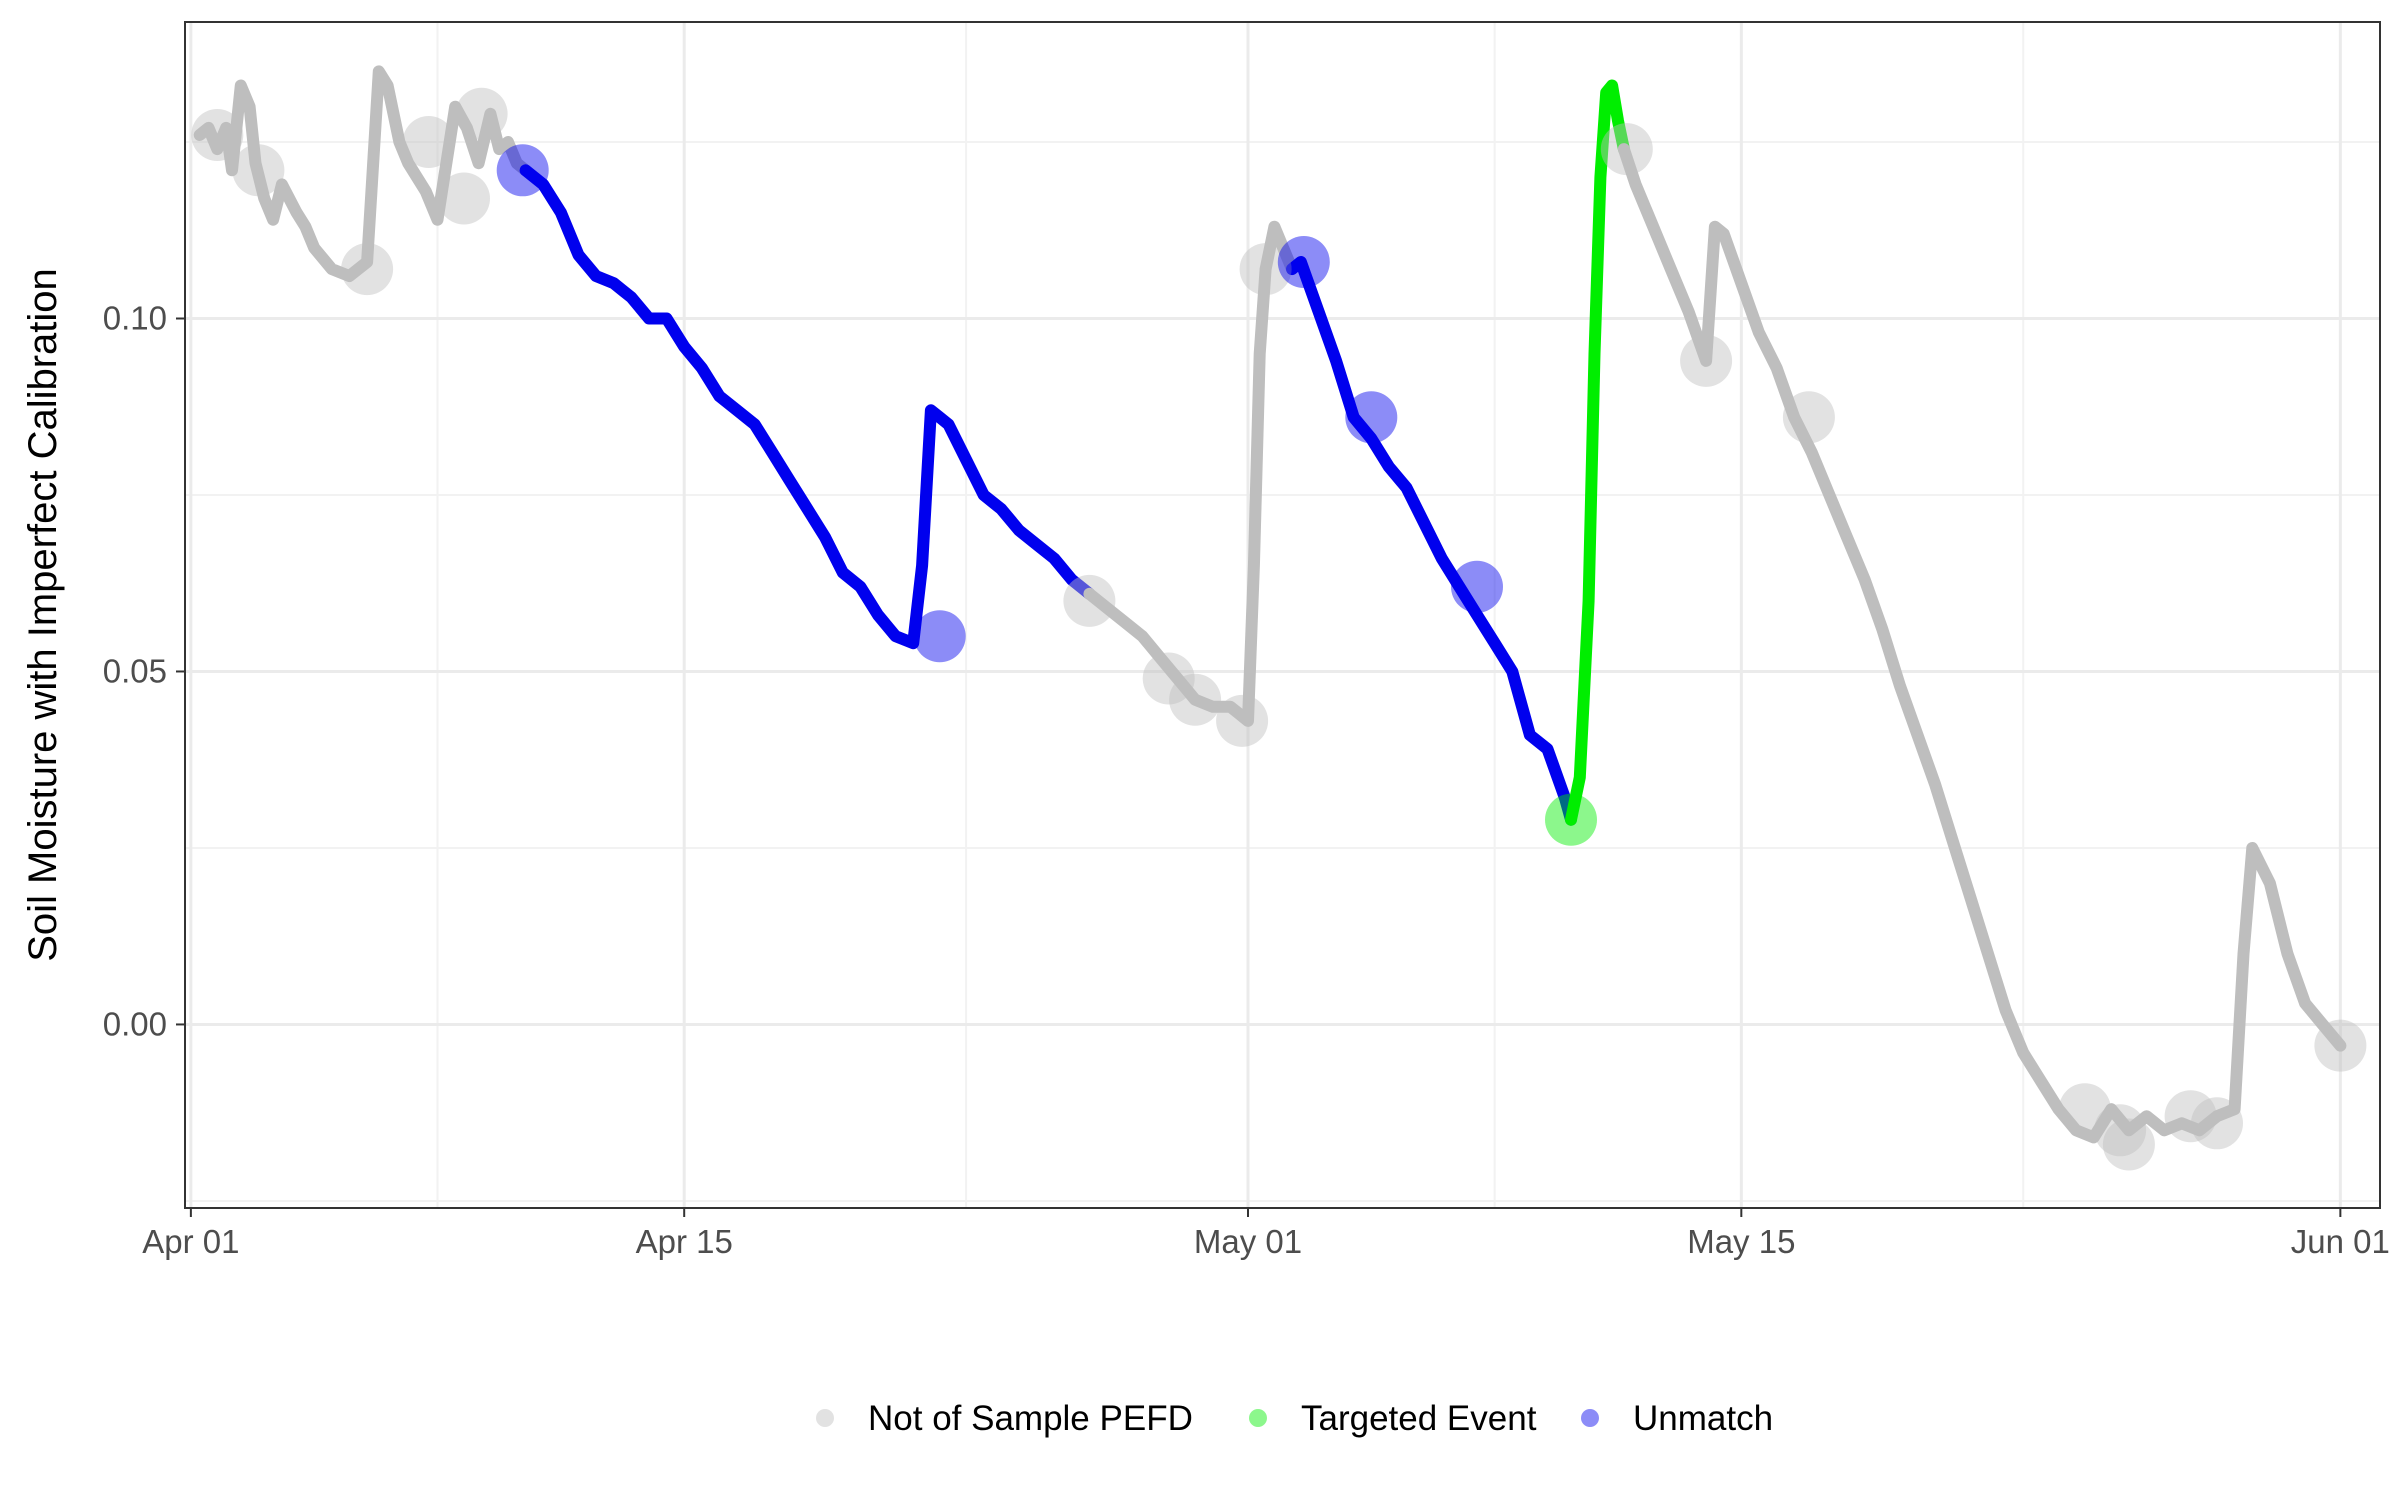  Describe the element at coordinates (135, 318) in the screenshot. I see `y-tick-label: 0.10` at that location.